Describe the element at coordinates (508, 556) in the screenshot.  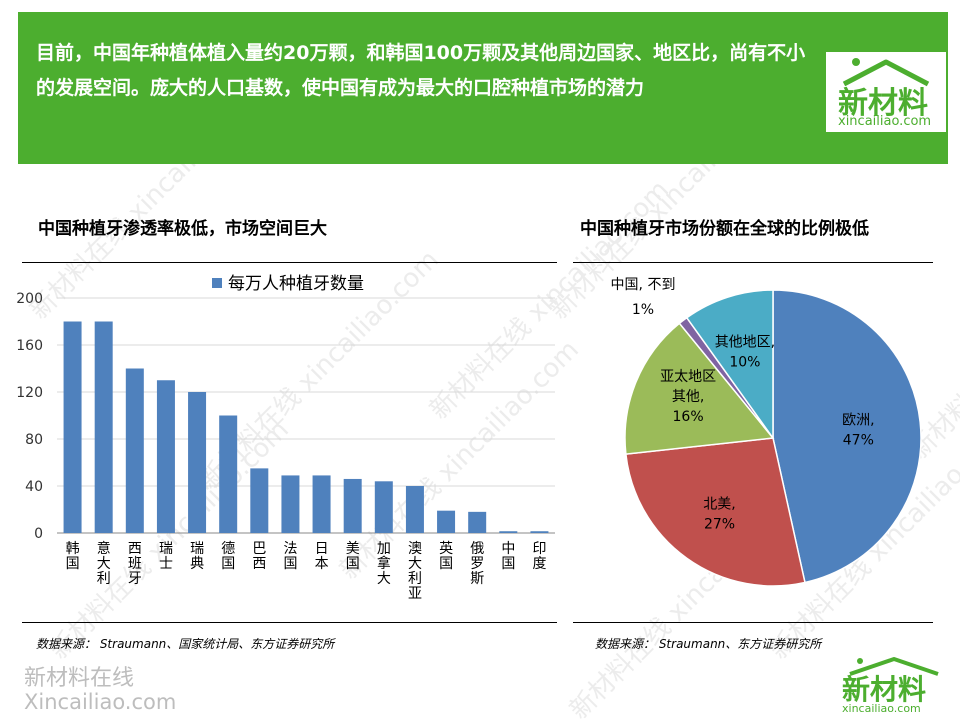
I see `x-tick-label: 中国` at that location.